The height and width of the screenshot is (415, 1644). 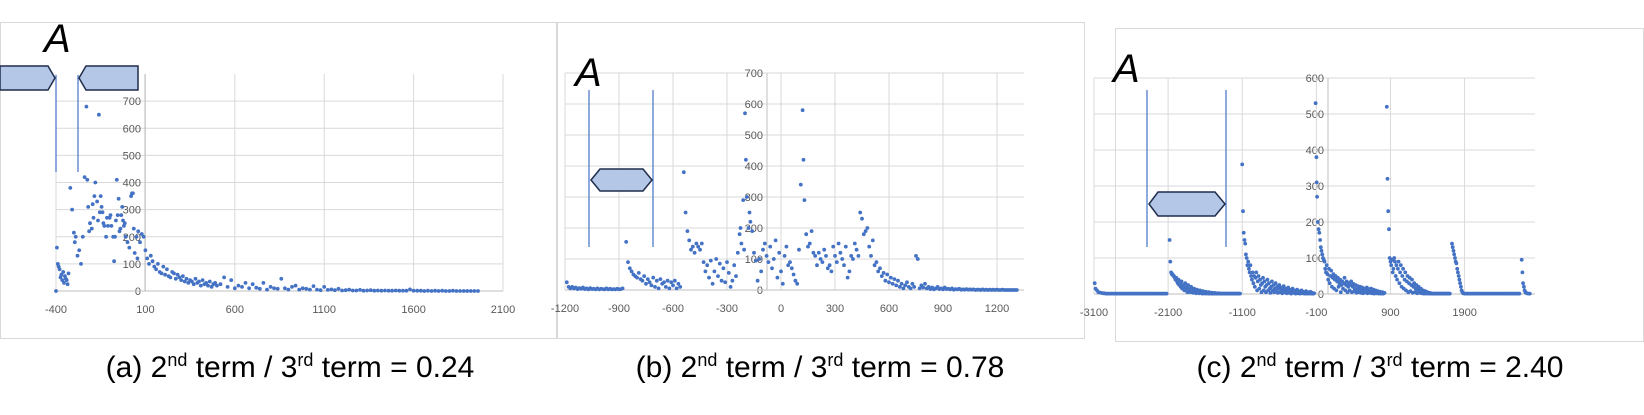 What do you see at coordinates (1394, 360) in the screenshot?
I see `caption-c-sup2: rd` at bounding box center [1394, 360].